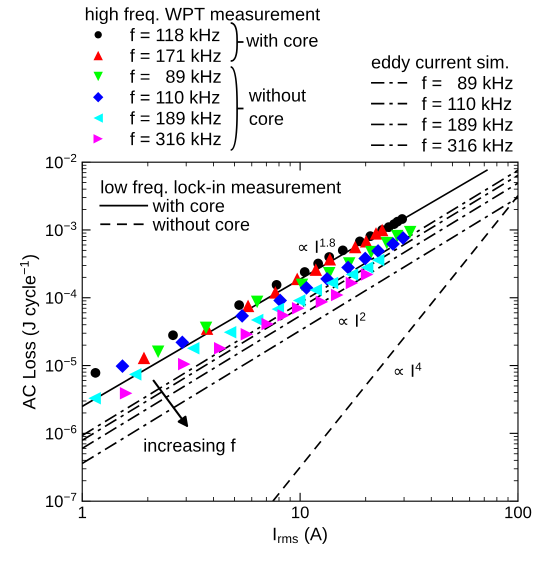 The image size is (534, 565). What do you see at coordinates (82, 512) in the screenshot?
I see `x-tick-label: 1` at bounding box center [82, 512].